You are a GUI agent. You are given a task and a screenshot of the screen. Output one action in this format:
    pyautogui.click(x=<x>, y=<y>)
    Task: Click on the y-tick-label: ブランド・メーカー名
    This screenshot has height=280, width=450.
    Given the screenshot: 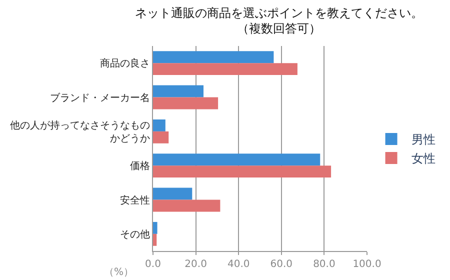 What is the action you would take?
    pyautogui.click(x=100, y=98)
    